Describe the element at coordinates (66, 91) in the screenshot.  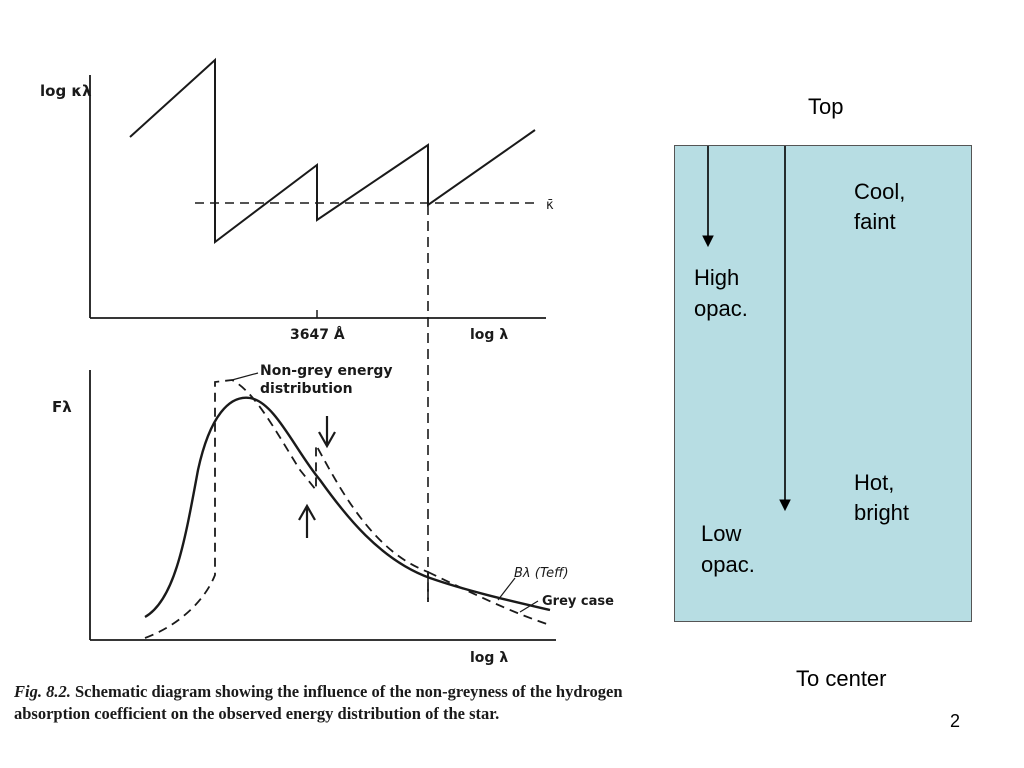
I see `top-plot-ylabel: log κλ` at that location.